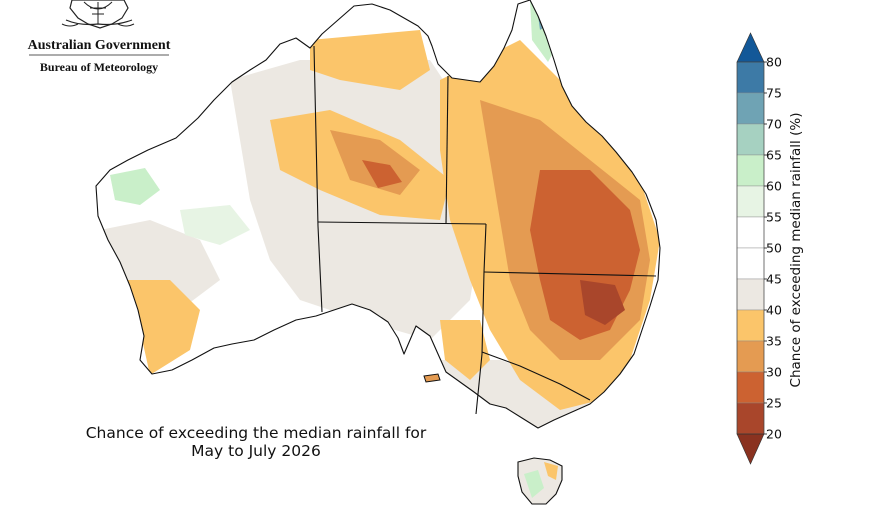 Image resolution: width=872 pixels, height=506 pixels. What do you see at coordinates (465, 350) in the screenshot?
I see `zone-35-40-sa-gulf` at bounding box center [465, 350].